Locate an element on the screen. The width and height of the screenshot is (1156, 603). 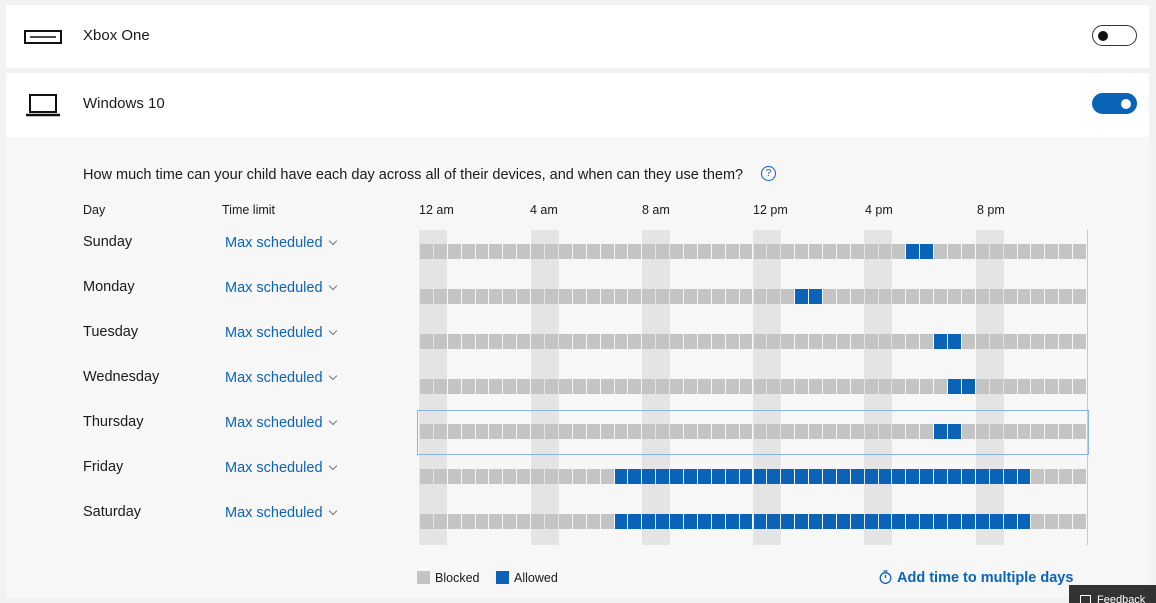
feedback-button: Feedback is located at coordinates (1112, 594).